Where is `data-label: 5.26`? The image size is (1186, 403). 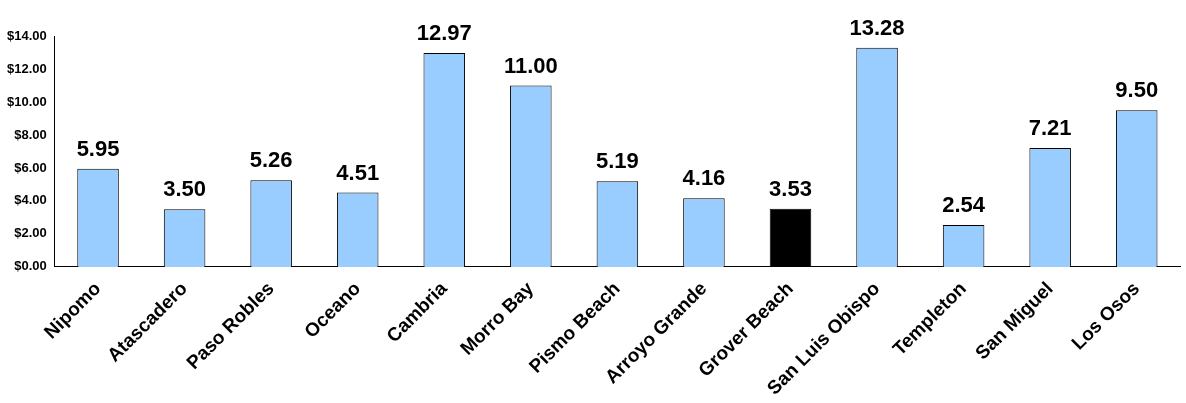 data-label: 5.26 is located at coordinates (271, 160).